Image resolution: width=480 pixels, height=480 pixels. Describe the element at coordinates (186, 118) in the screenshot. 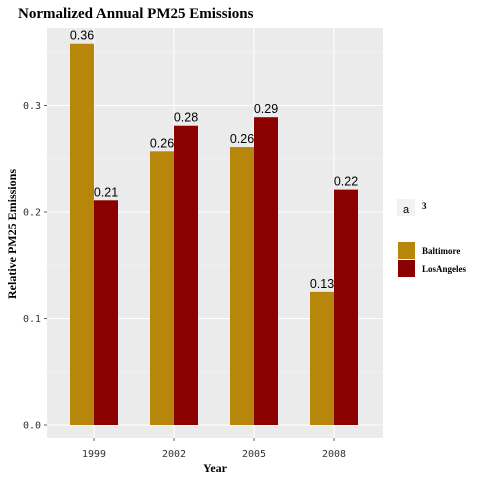

I see `data-label: 0.28` at that location.